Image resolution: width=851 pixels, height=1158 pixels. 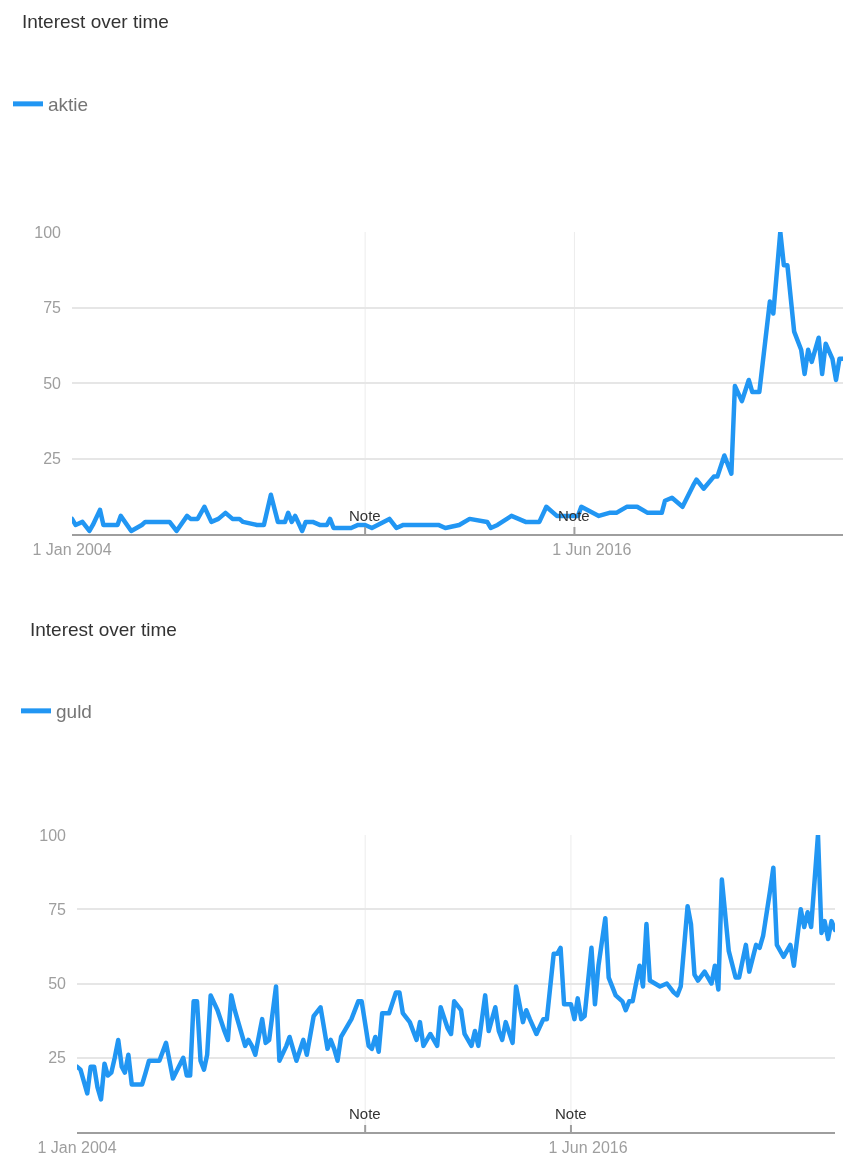 I want to click on legend-label: aktie, so click(x=68, y=105).